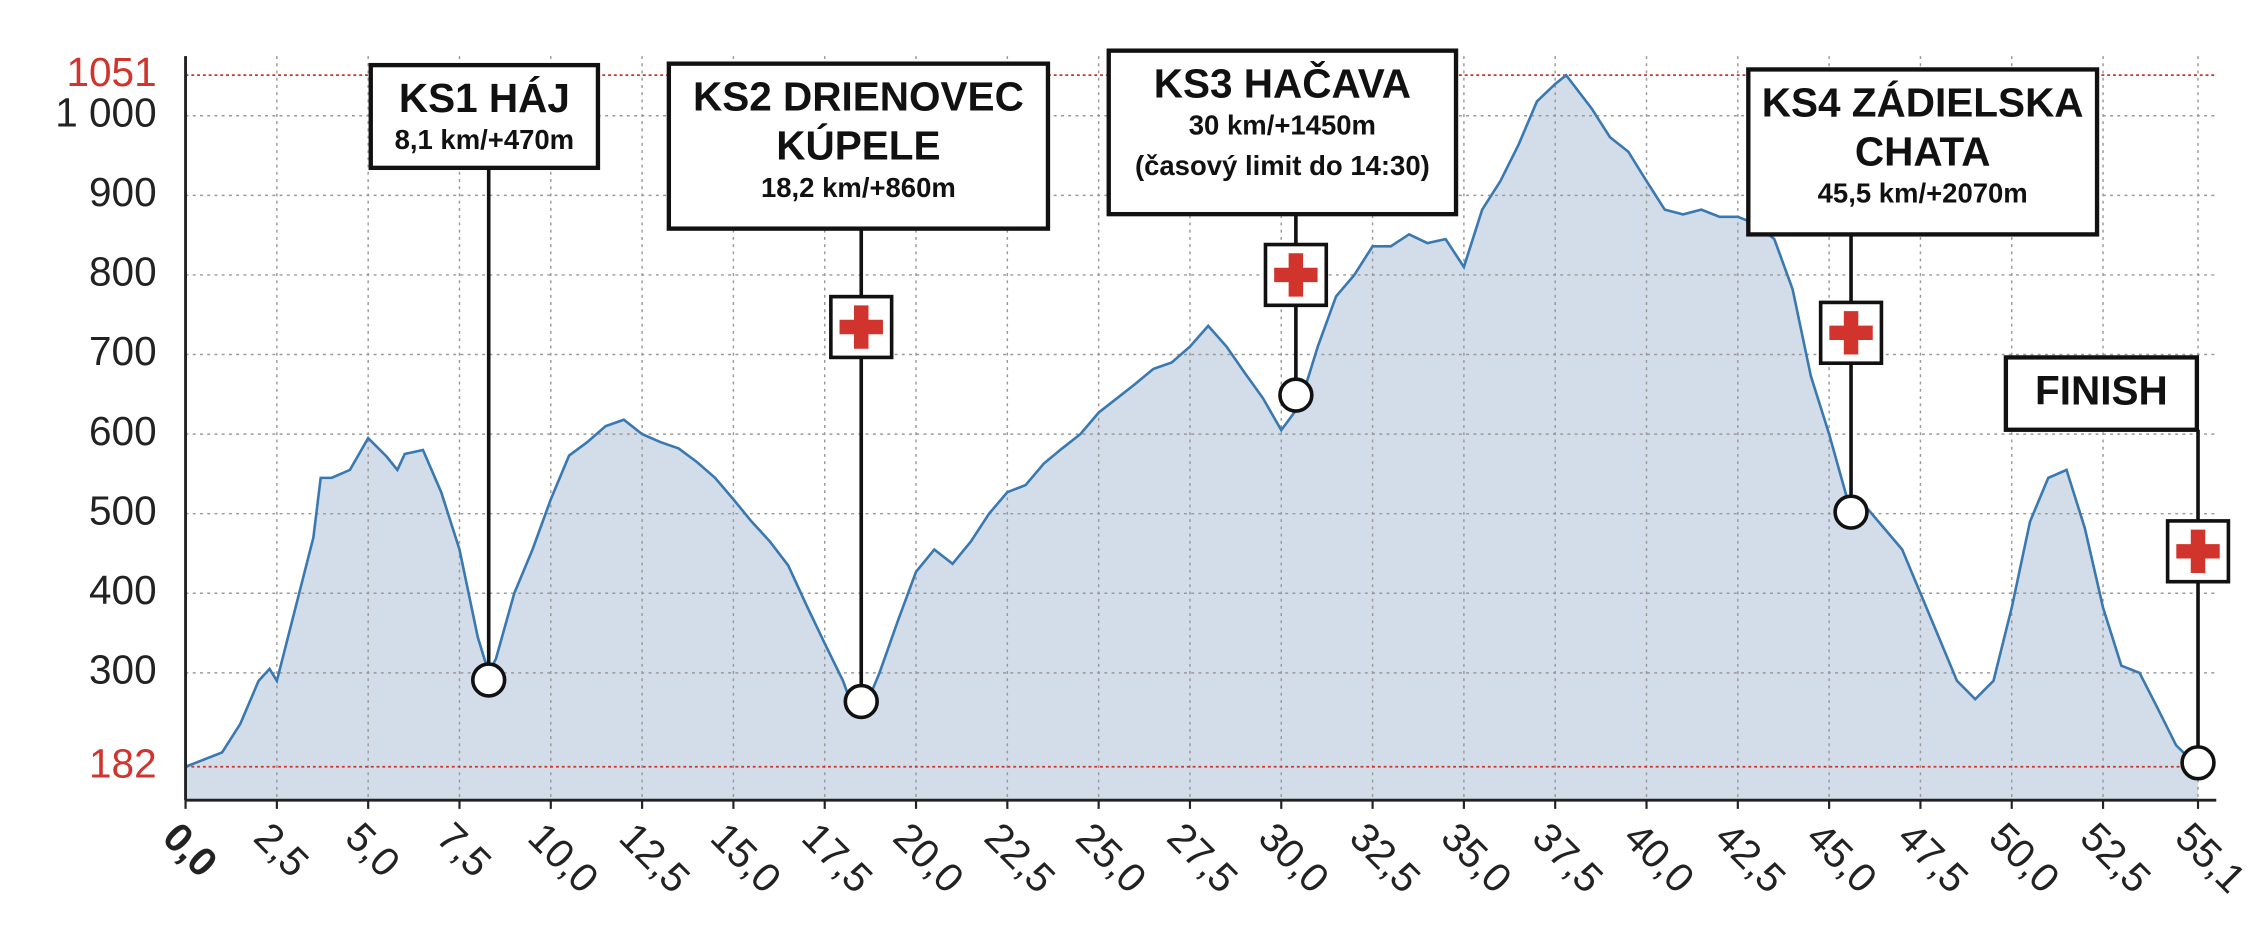  Describe the element at coordinates (1933, 857) in the screenshot. I see `x-tick-label: 47,5` at that location.